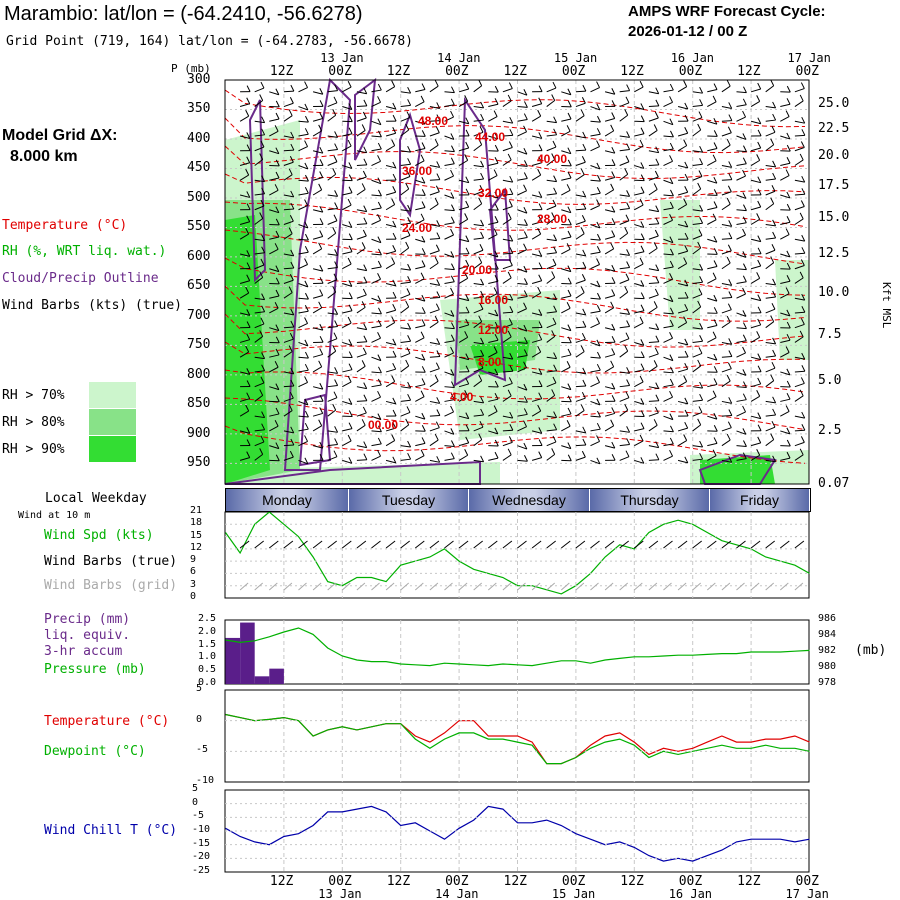  I want to click on height-tick-label: 12.5, so click(834, 253).